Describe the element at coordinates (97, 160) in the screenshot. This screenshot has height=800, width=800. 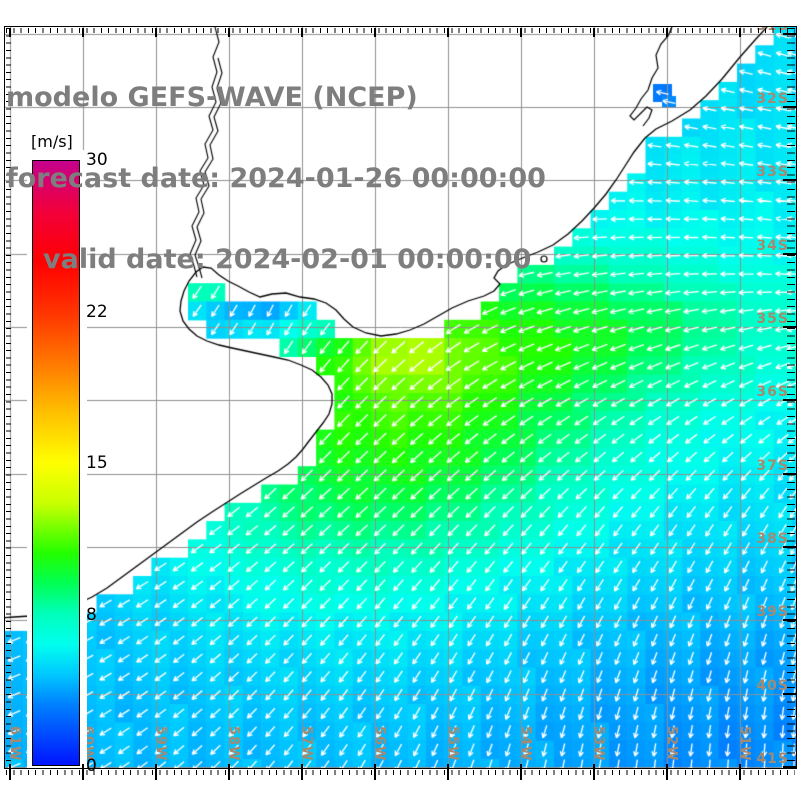
I see `colorbar-tick-30: 30` at that location.